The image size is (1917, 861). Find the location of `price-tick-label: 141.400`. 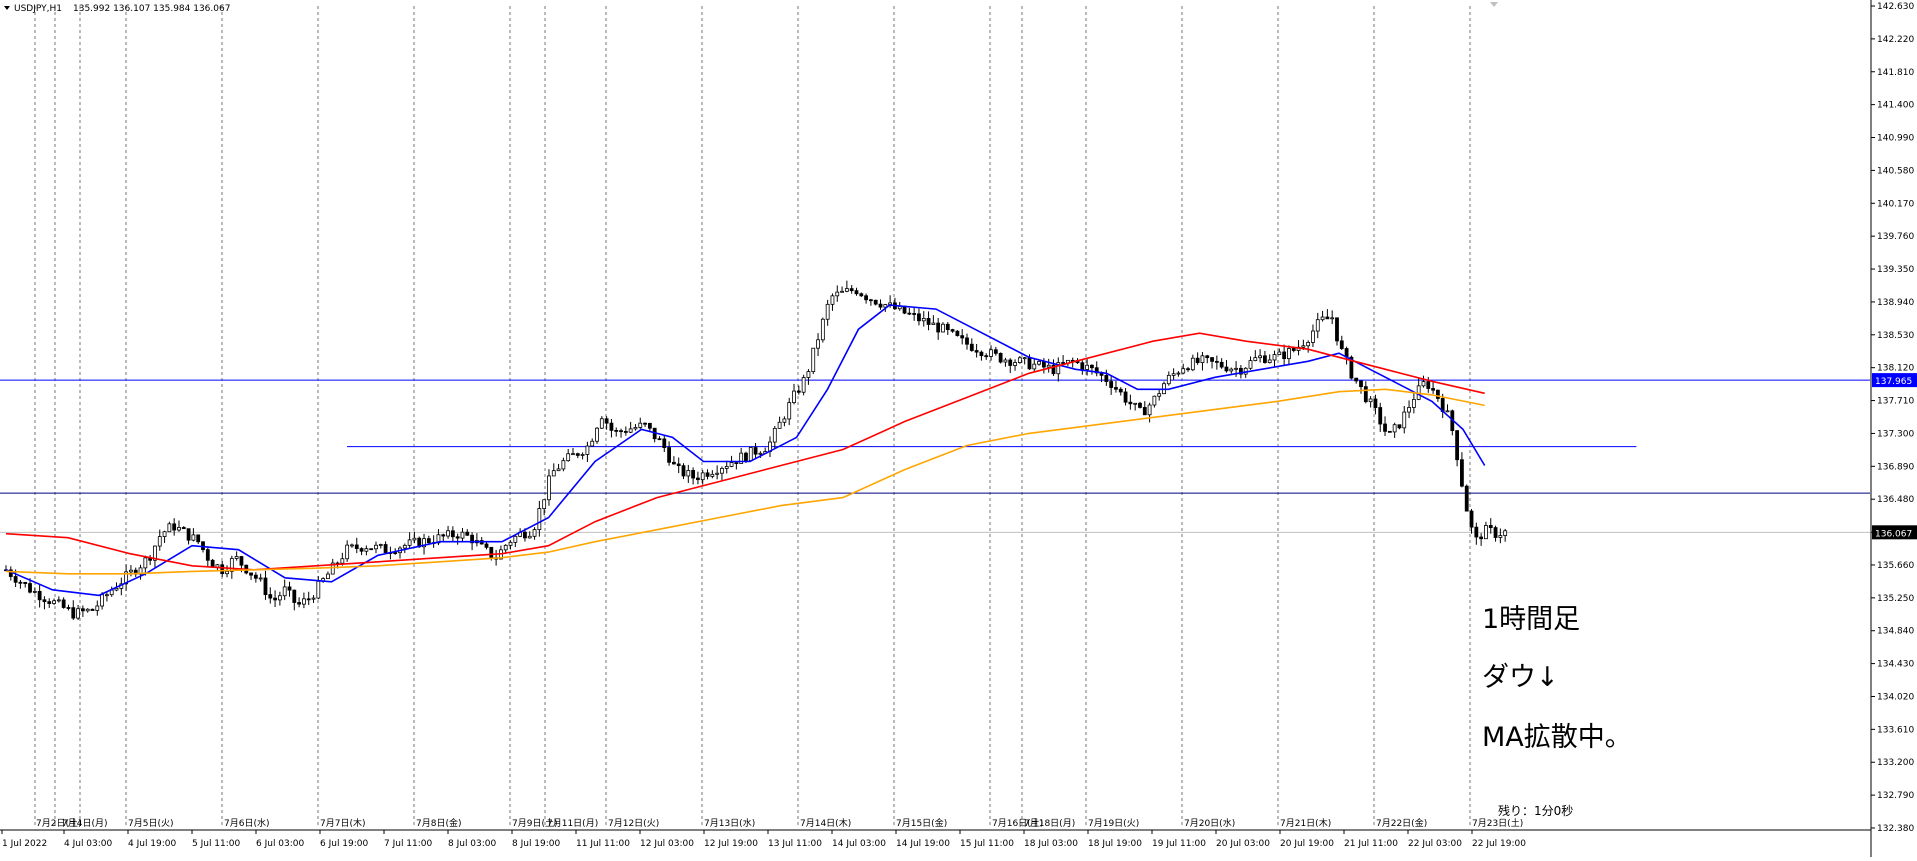

price-tick-label: 141.400 is located at coordinates (1895, 106).